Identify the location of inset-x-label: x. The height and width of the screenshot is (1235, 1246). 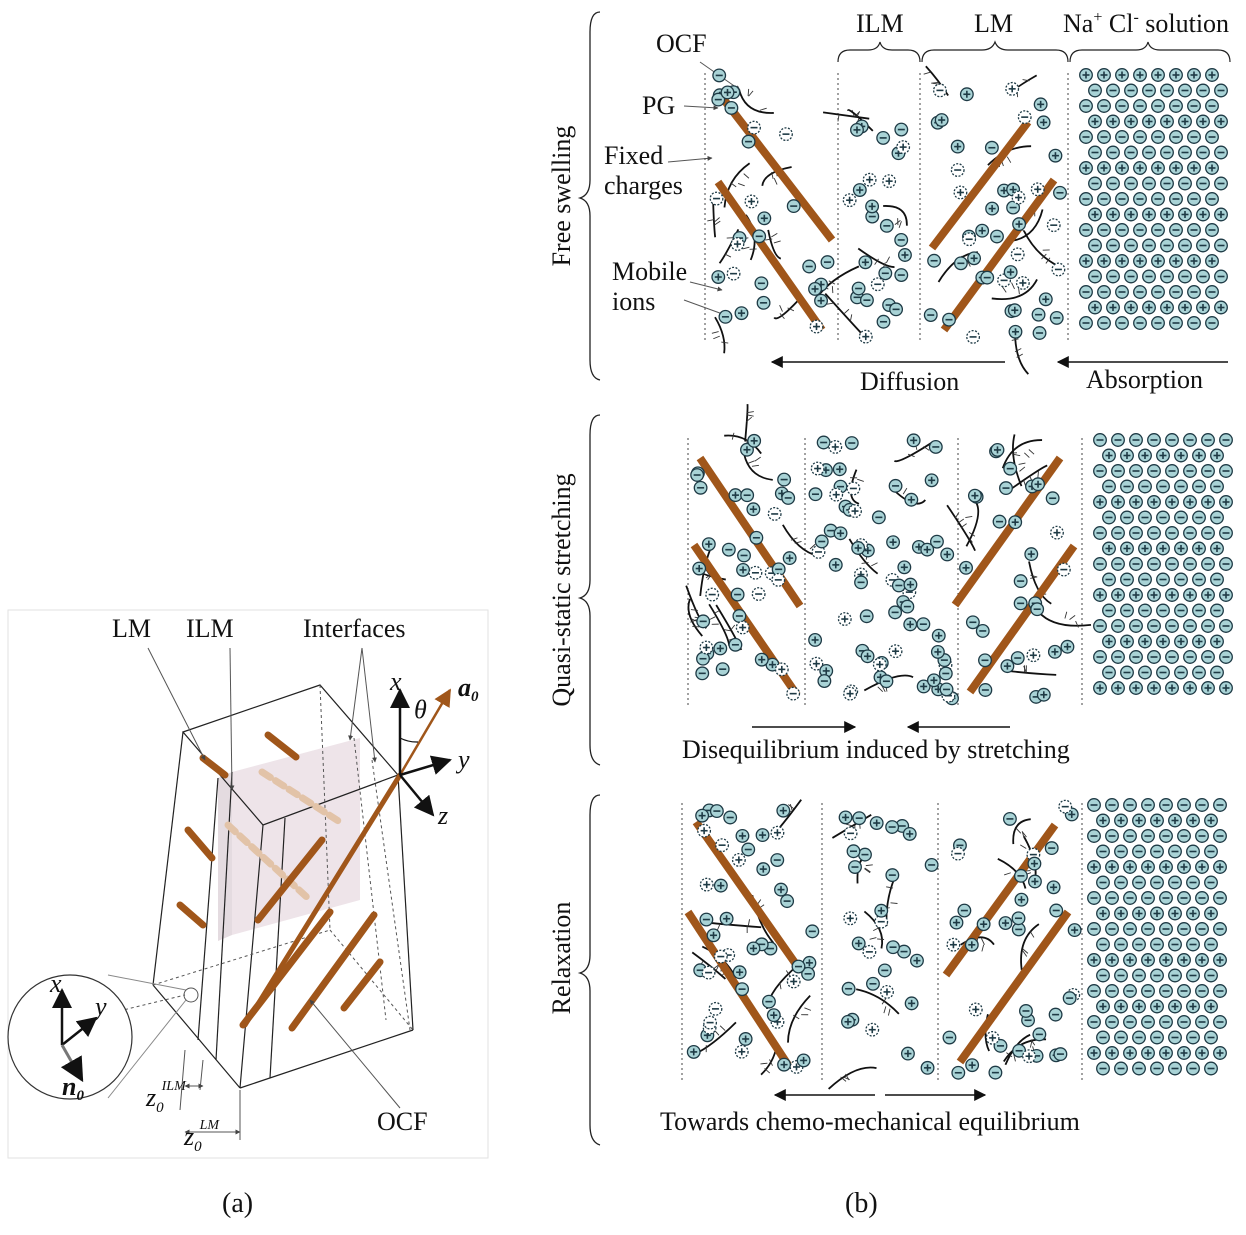
(55, 983).